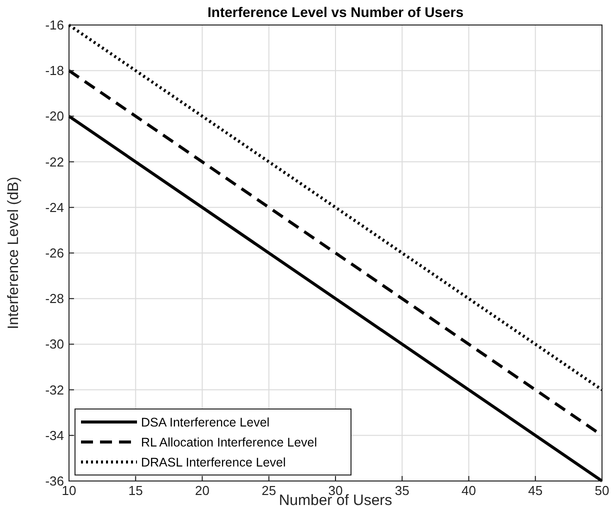 The image size is (611, 506). What do you see at coordinates (54, 25) in the screenshot?
I see `y-tick-label: -16` at bounding box center [54, 25].